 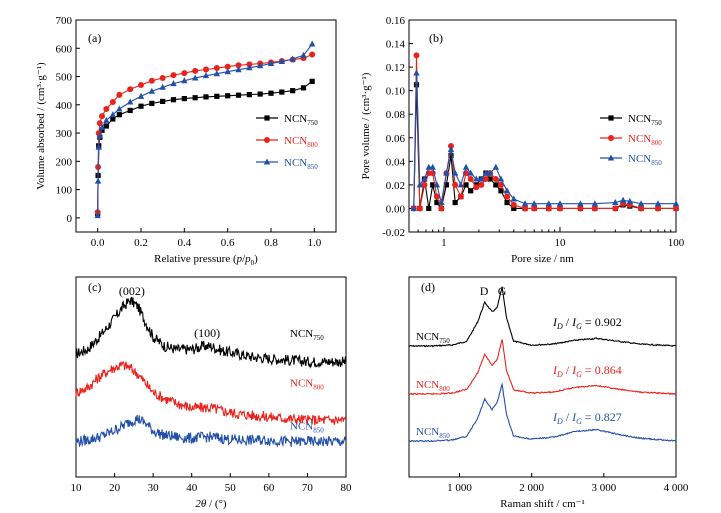 I want to click on x-tick-label: 100, so click(x=676, y=243).